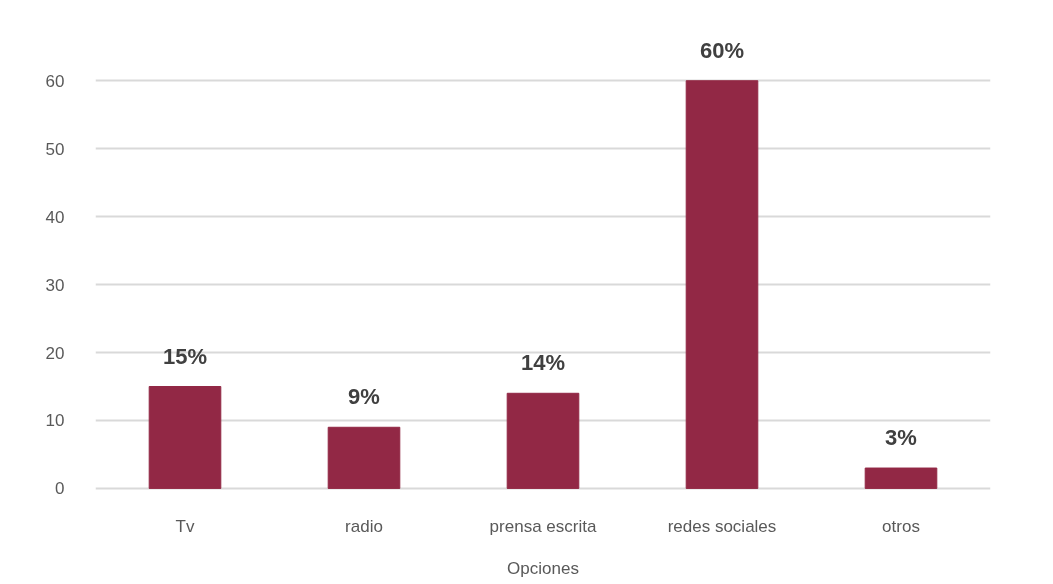 The height and width of the screenshot is (584, 1053). I want to click on x-axis-title: Opciones, so click(543, 568).